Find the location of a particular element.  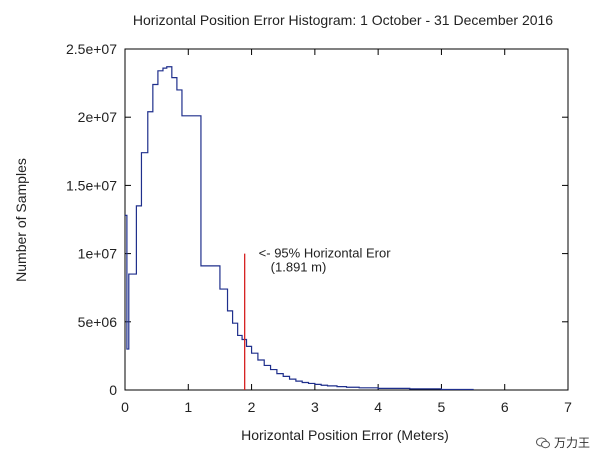

x-tick-label: 2 is located at coordinates (252, 407).